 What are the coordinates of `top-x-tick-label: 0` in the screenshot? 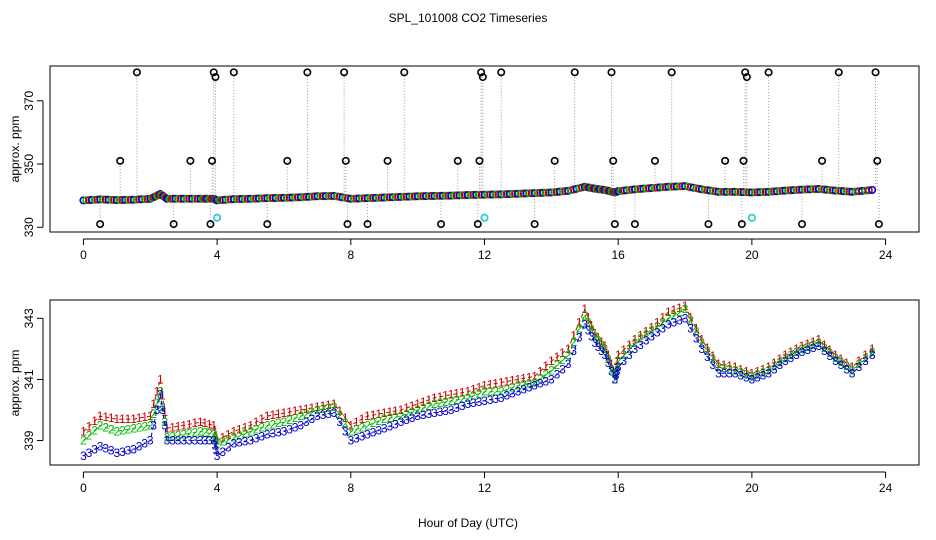 It's located at (83, 255).